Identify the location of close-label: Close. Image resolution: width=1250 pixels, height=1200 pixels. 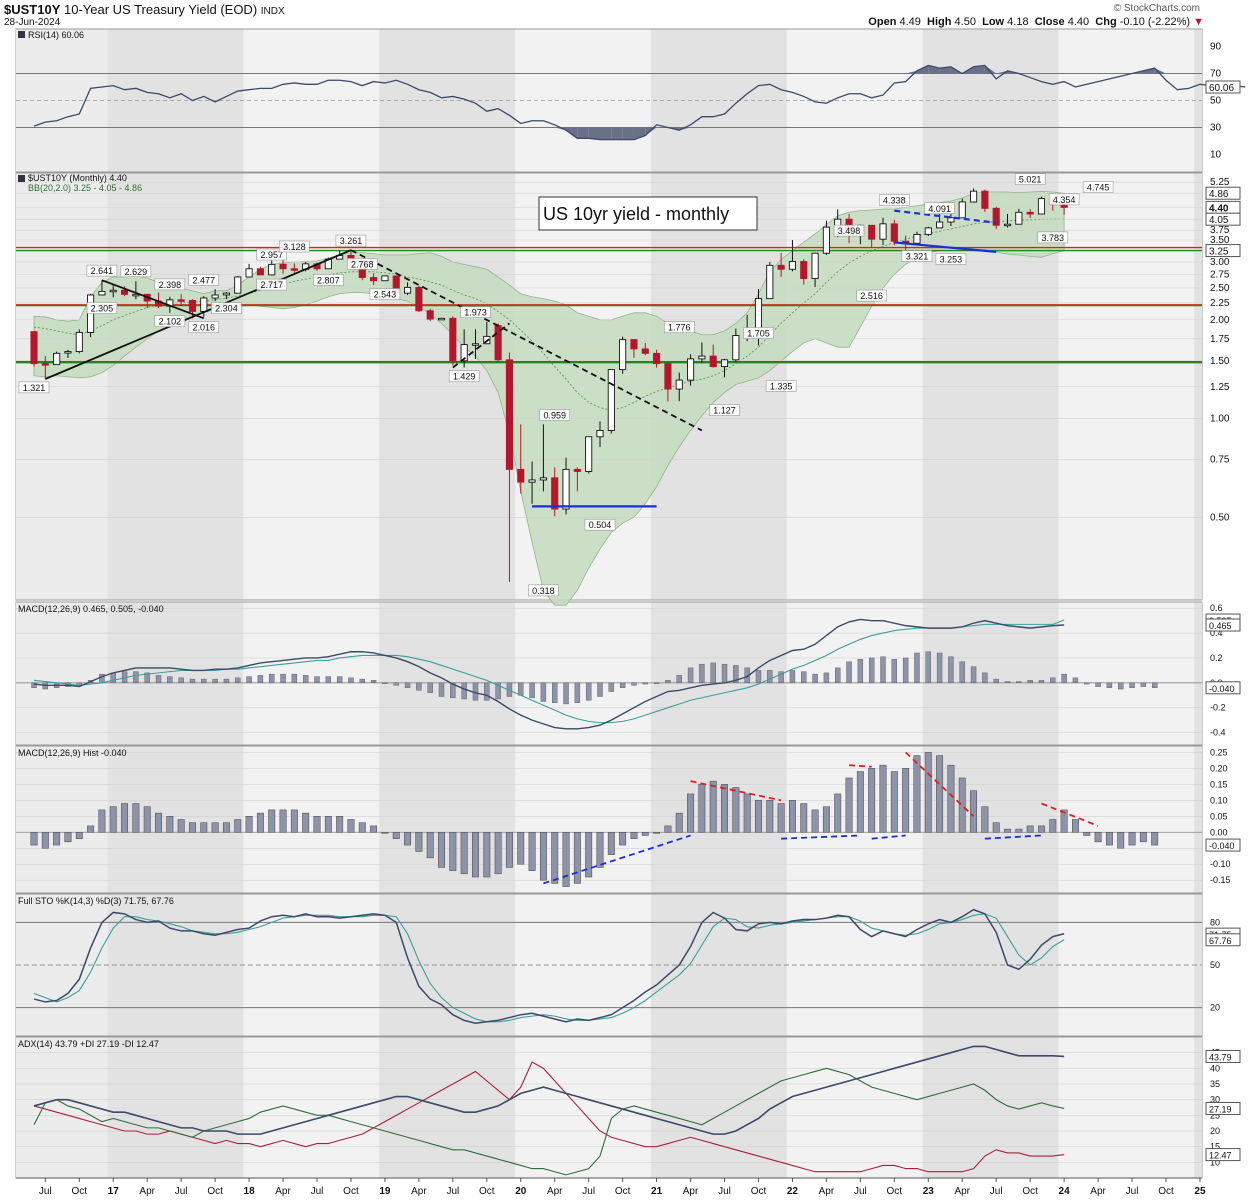
(1049, 22).